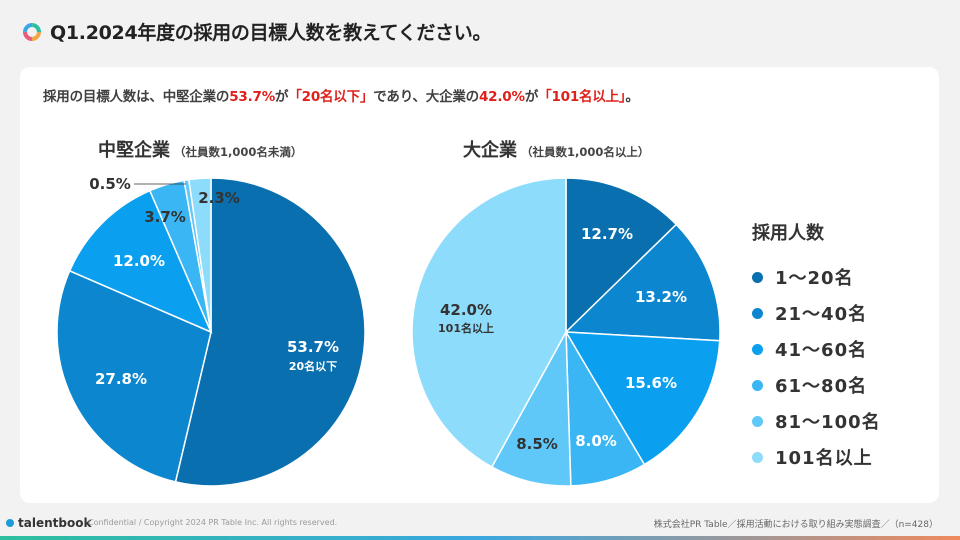 This screenshot has height=540, width=960. I want to click on legend-label: 21～40名, so click(821, 314).